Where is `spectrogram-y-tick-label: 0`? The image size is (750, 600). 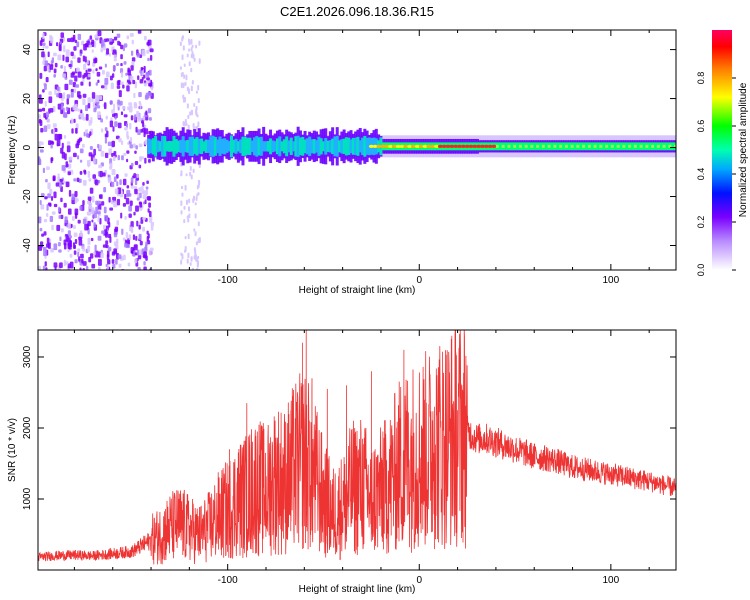
spectrogram-y-tick-label: 0 is located at coordinates (27, 147).